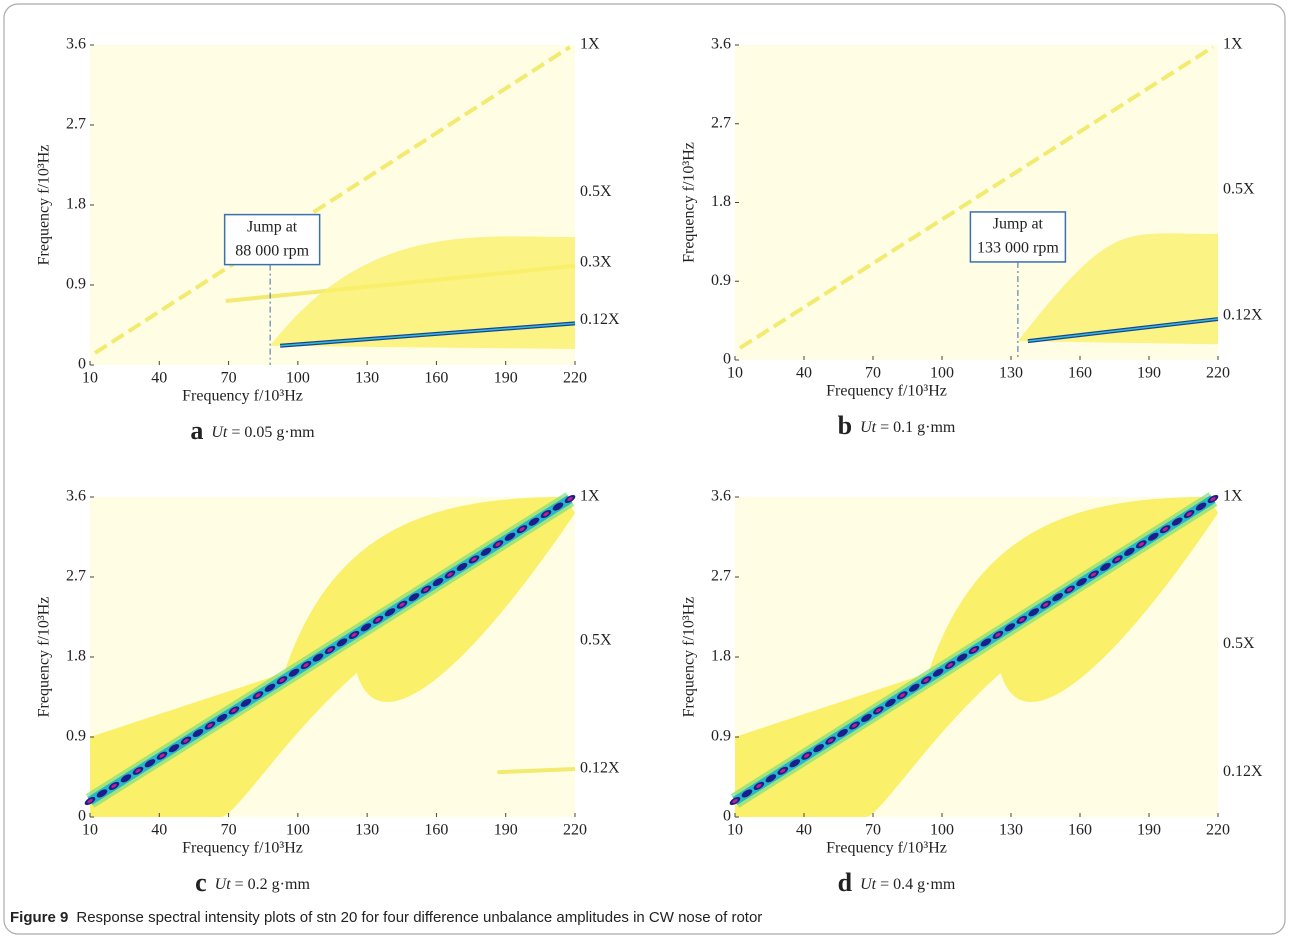  What do you see at coordinates (1018, 237) in the screenshot?
I see `annotation-box` at bounding box center [1018, 237].